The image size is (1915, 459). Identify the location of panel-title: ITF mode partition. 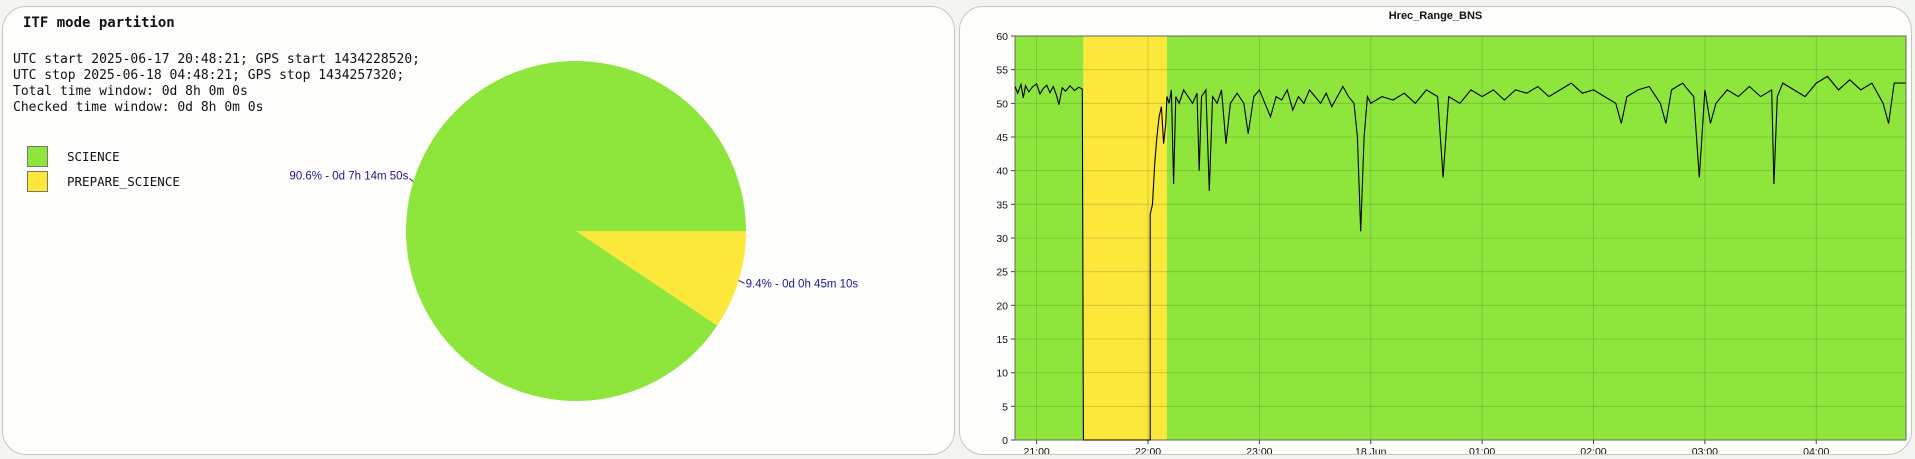
(99, 23).